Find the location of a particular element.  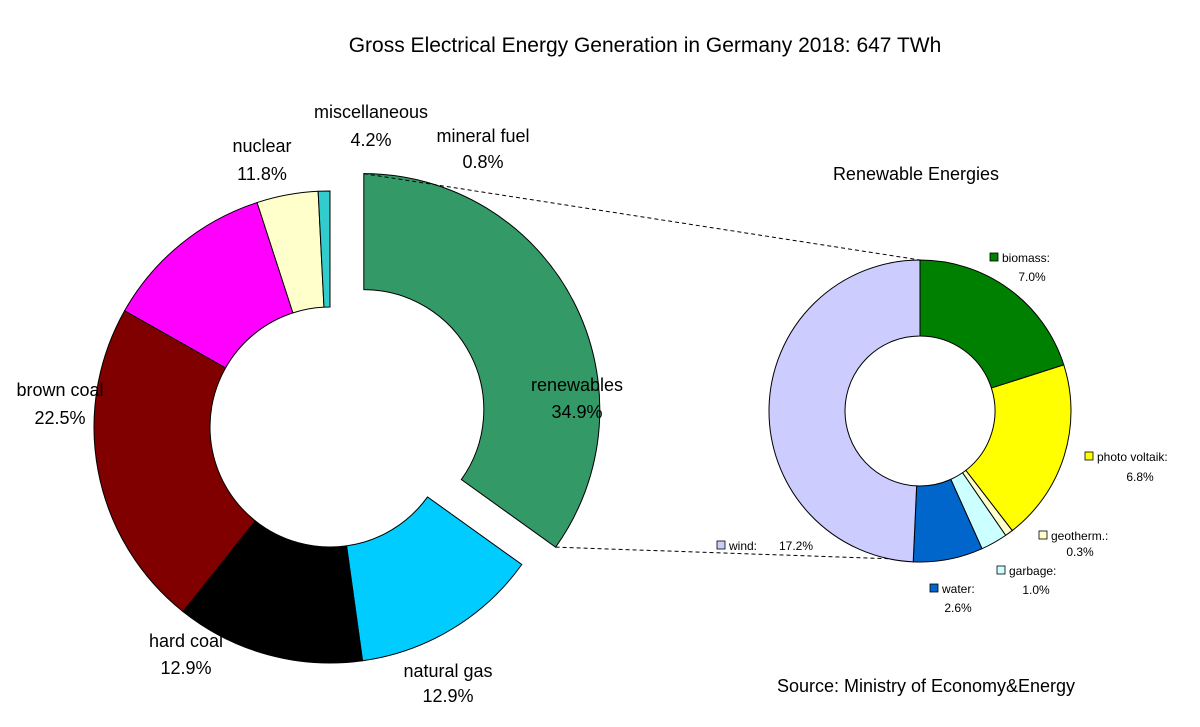

label-natural-gas: natural gas is located at coordinates (447, 671).